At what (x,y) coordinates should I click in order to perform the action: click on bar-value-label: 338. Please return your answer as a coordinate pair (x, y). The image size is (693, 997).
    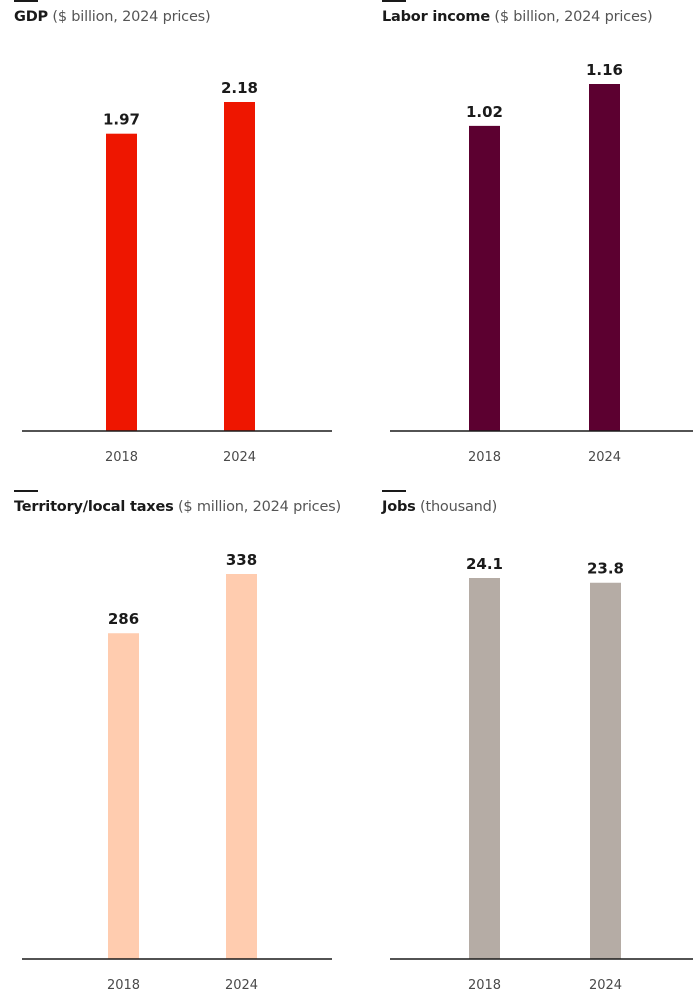
    Looking at the image, I should click on (241, 560).